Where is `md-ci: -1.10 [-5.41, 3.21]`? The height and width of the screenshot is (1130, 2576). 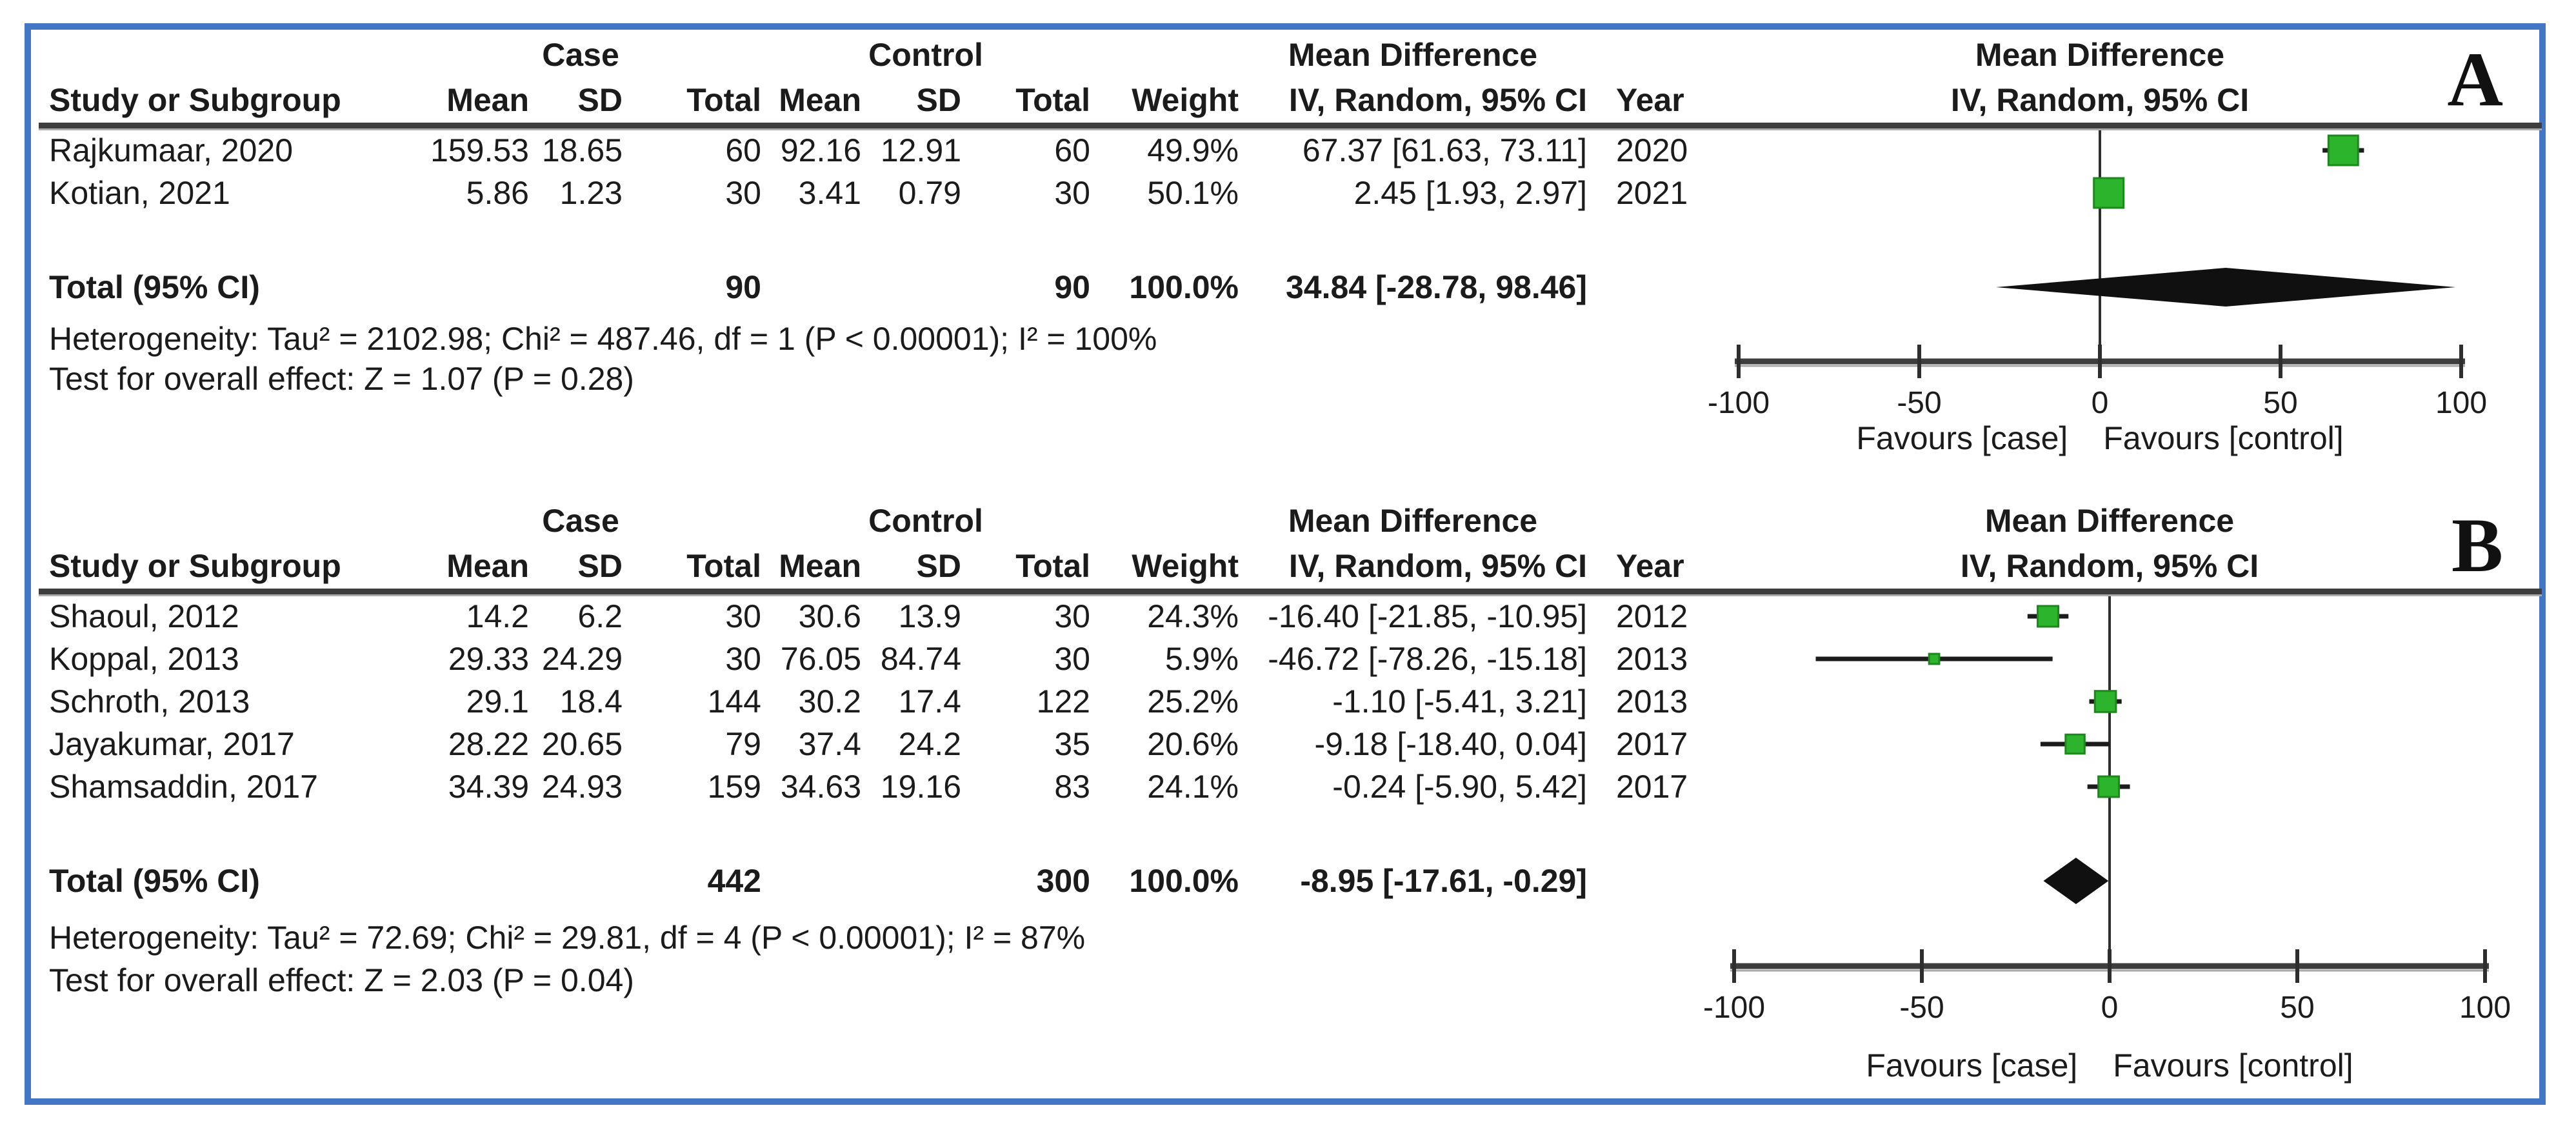 md-ci: -1.10 [-5.41, 3.21] is located at coordinates (1459, 701).